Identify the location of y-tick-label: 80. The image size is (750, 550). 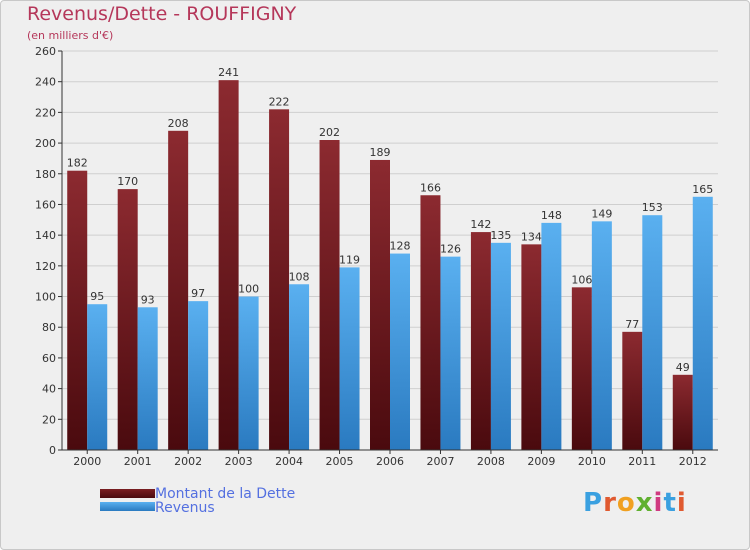
(49, 327).